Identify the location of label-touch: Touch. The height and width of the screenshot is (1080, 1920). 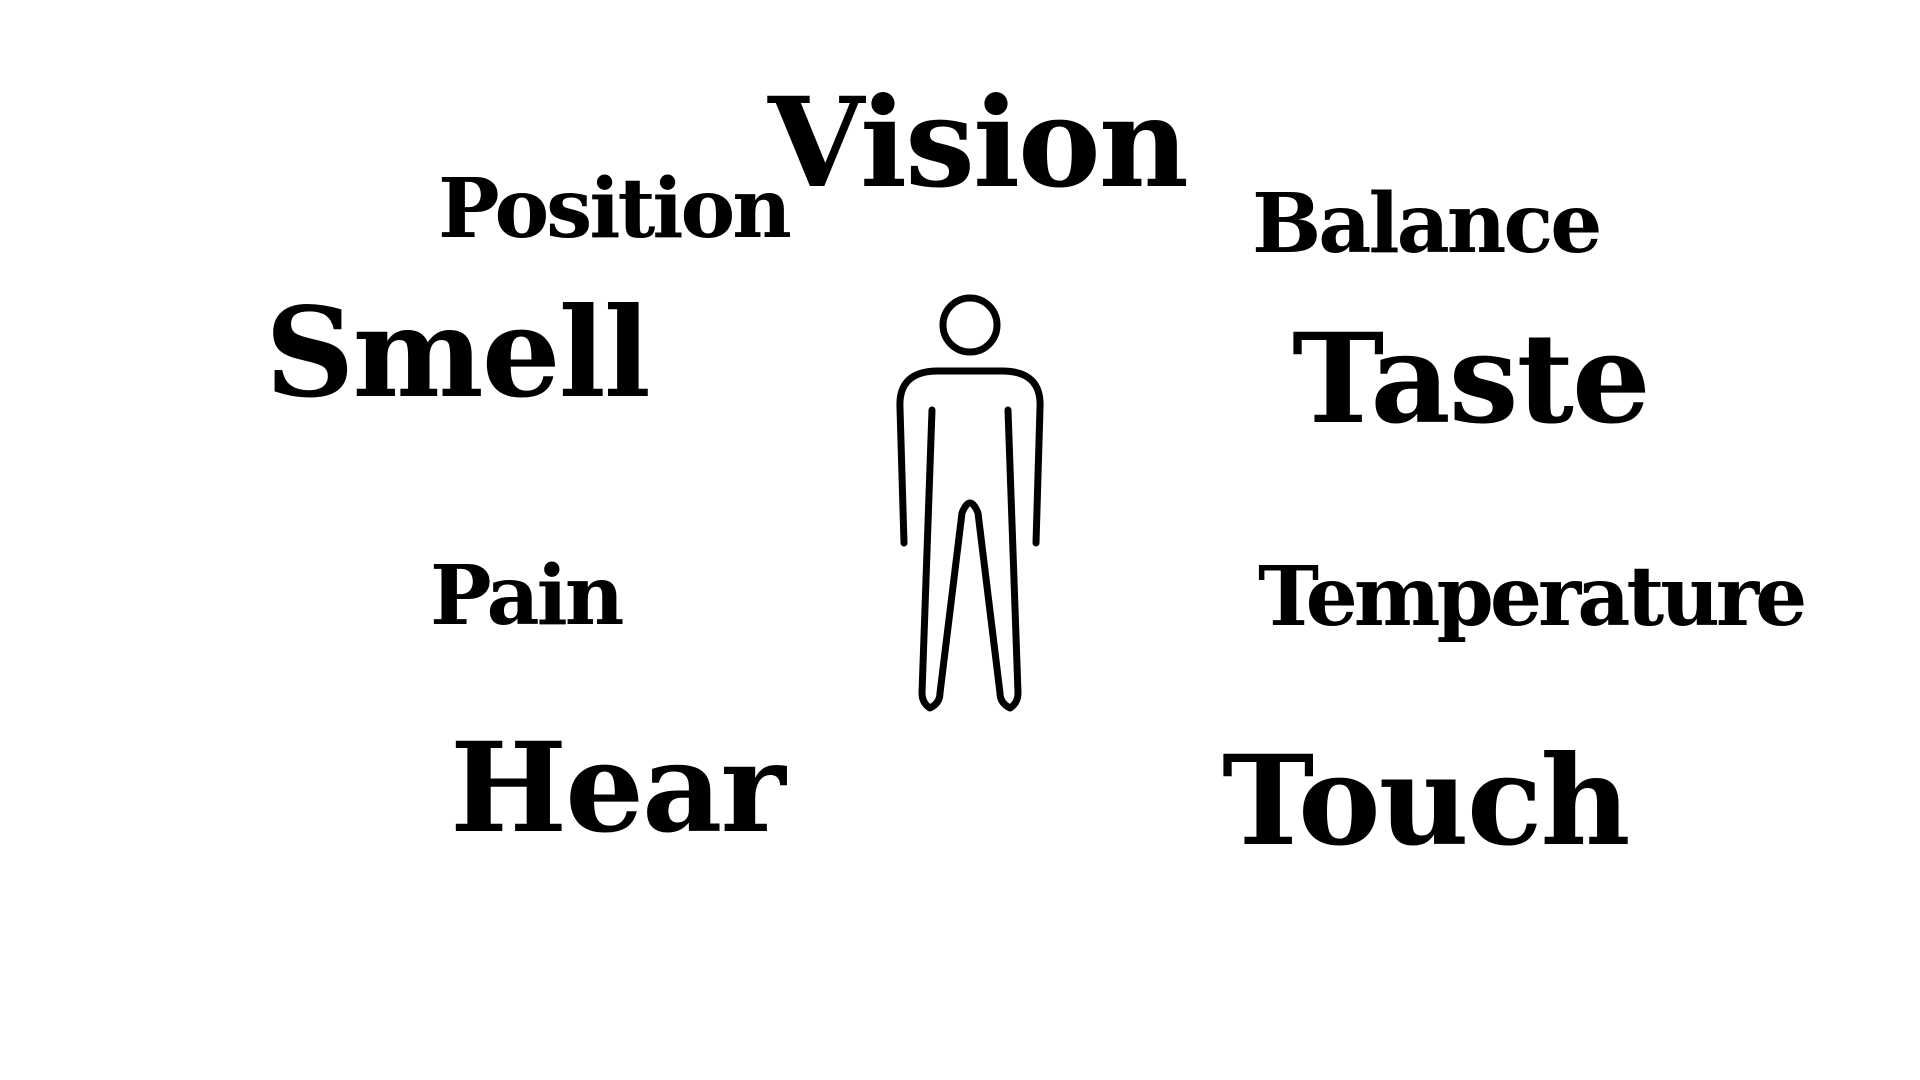
(1426, 801).